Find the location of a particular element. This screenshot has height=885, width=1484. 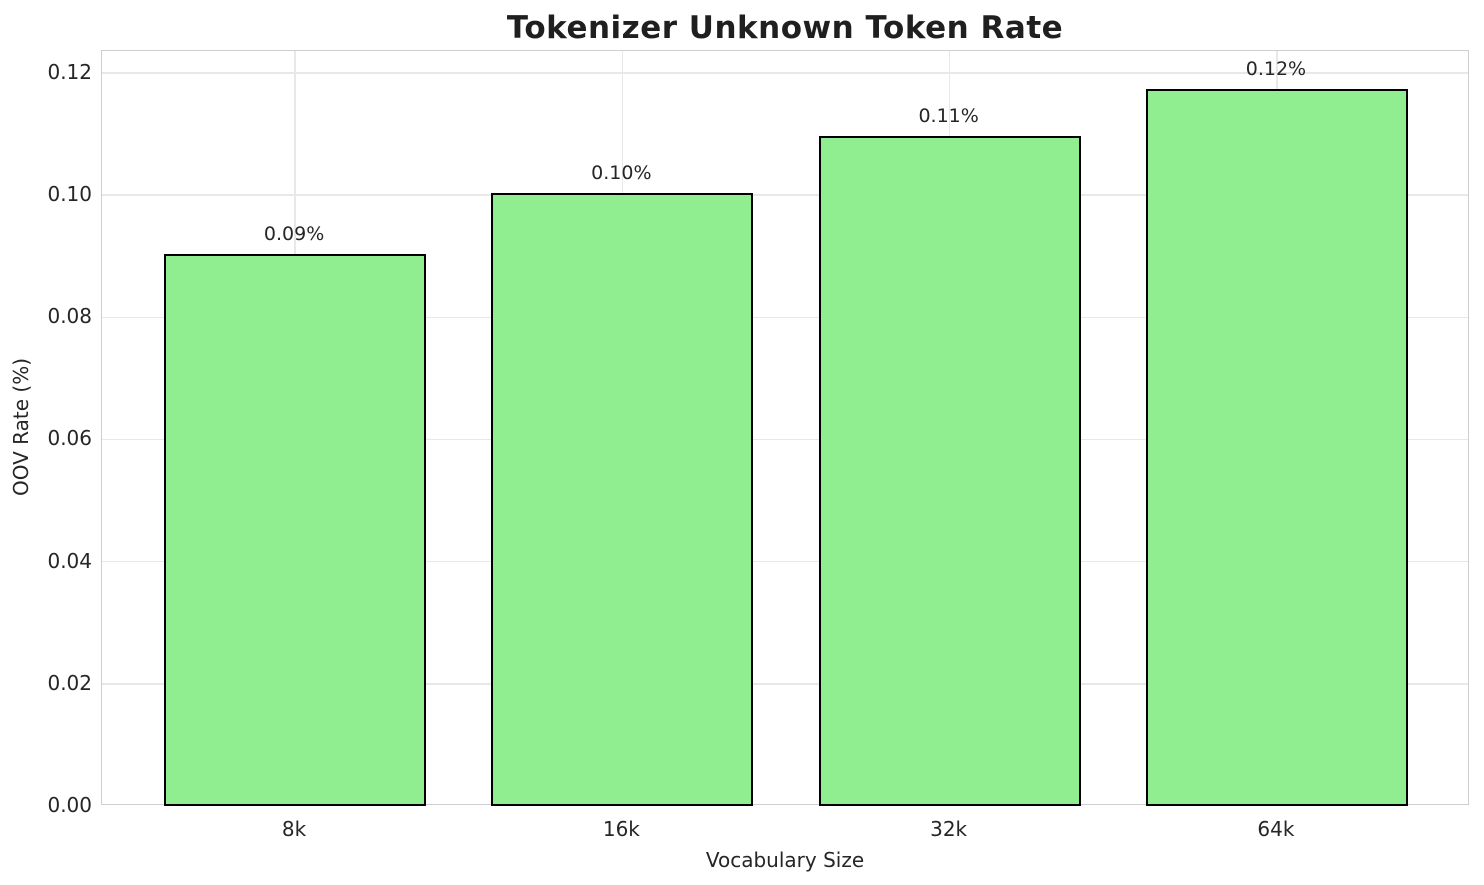

y-tick-label: 0.08 is located at coordinates (69, 316).